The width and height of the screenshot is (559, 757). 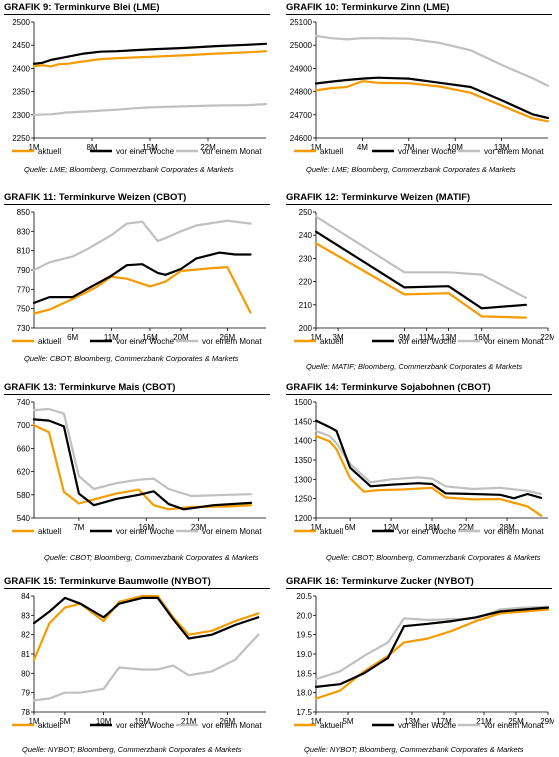 What do you see at coordinates (228, 721) in the screenshot?
I see `x-tick-label: 26M` at bounding box center [228, 721].